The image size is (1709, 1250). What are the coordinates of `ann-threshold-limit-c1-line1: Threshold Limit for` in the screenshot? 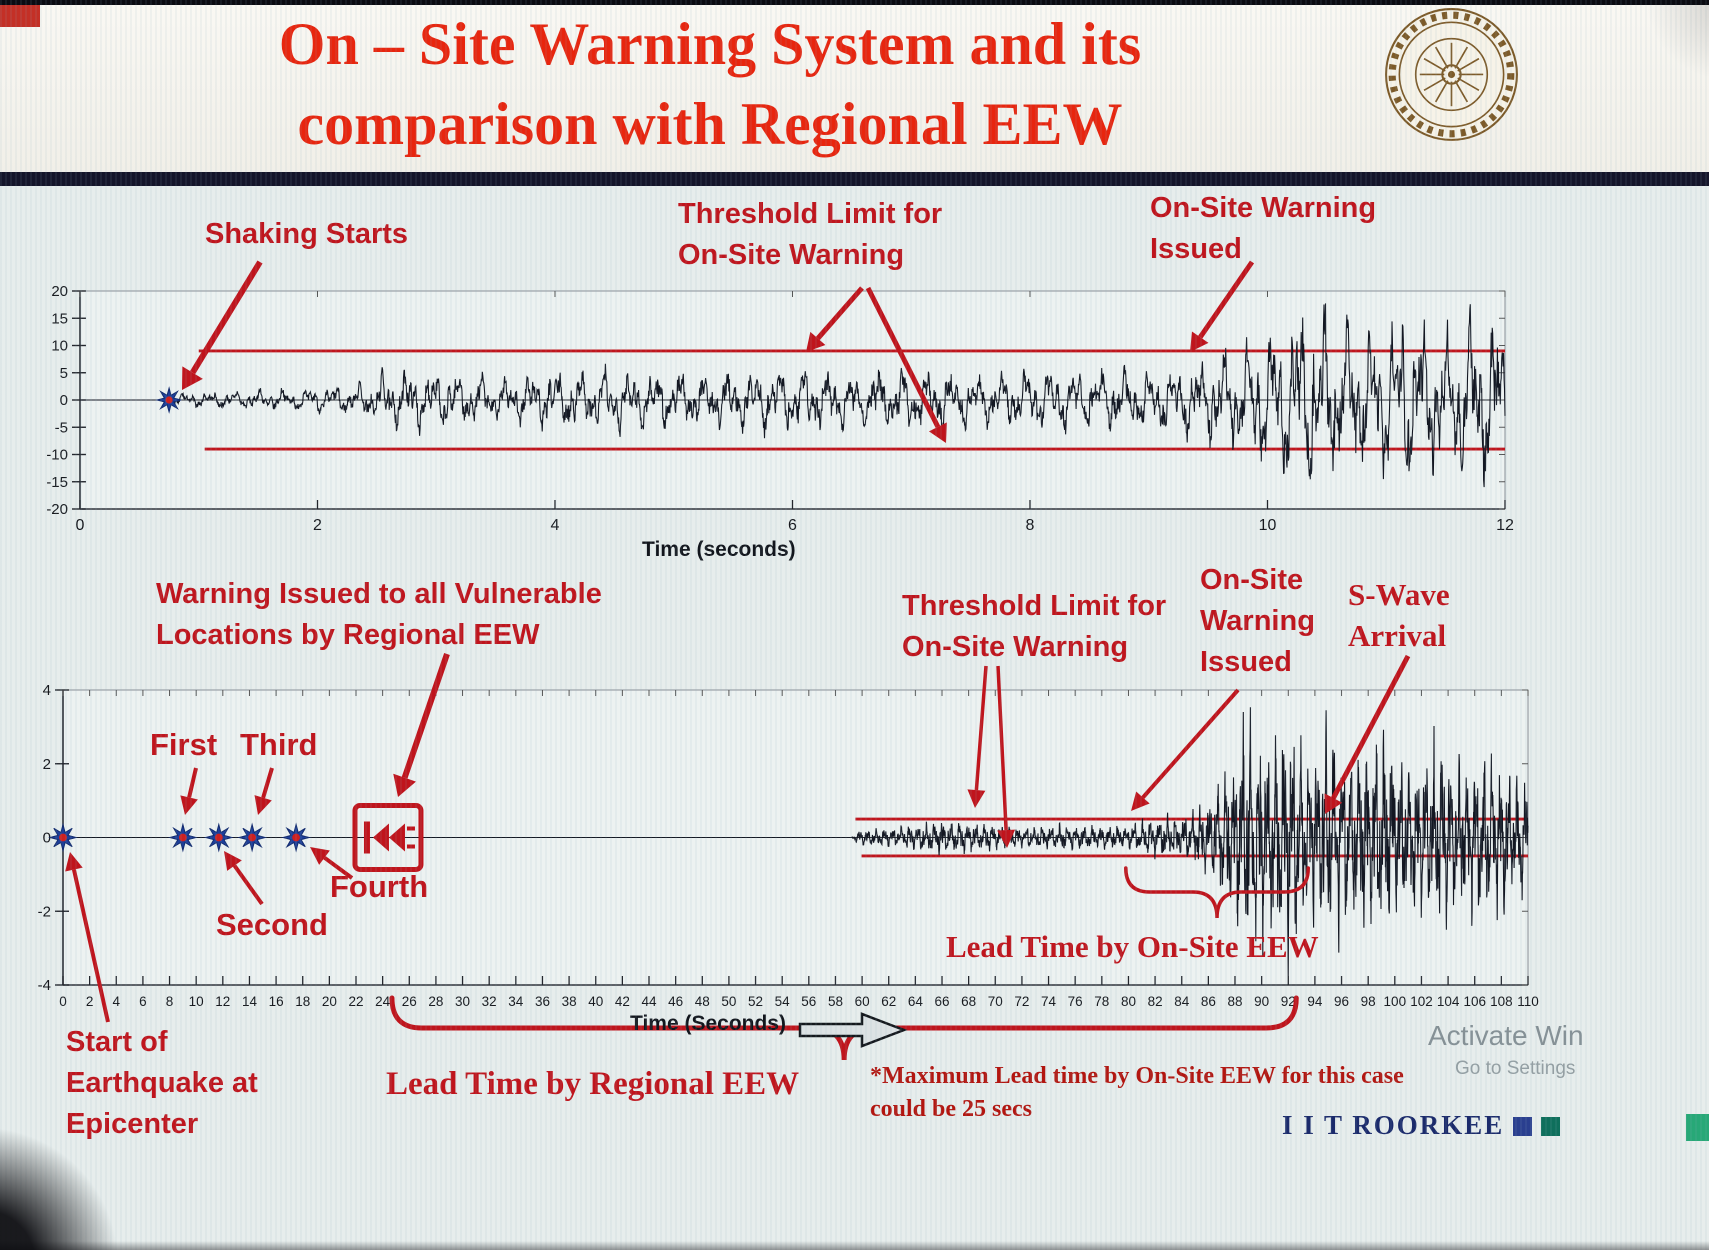 It's located at (810, 214).